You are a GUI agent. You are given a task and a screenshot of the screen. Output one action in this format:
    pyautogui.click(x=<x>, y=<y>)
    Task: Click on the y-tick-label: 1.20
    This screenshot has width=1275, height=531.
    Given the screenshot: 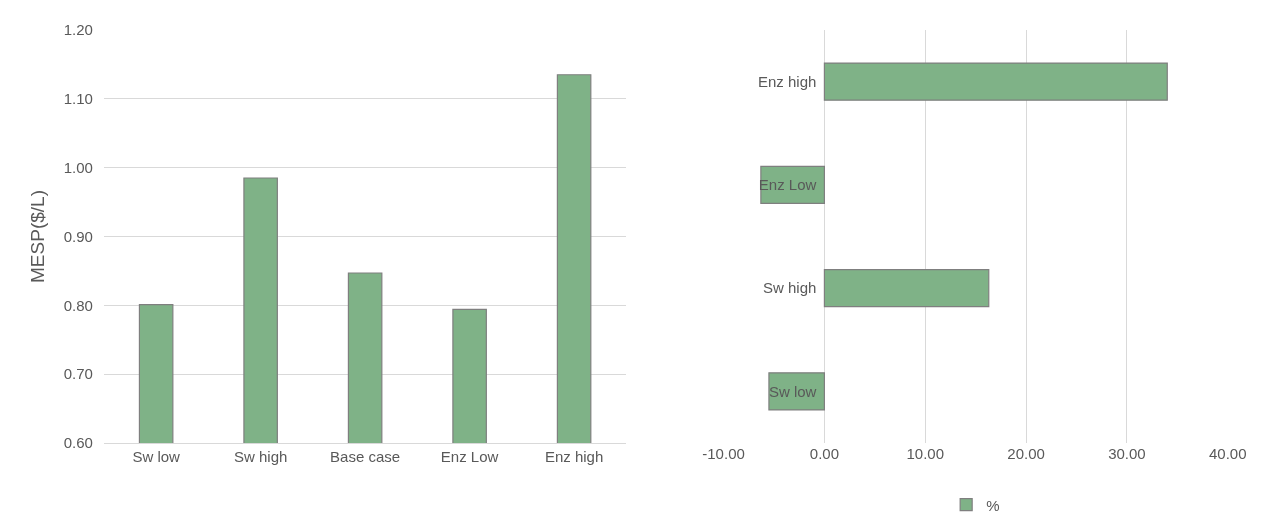 What is the action you would take?
    pyautogui.click(x=78, y=30)
    